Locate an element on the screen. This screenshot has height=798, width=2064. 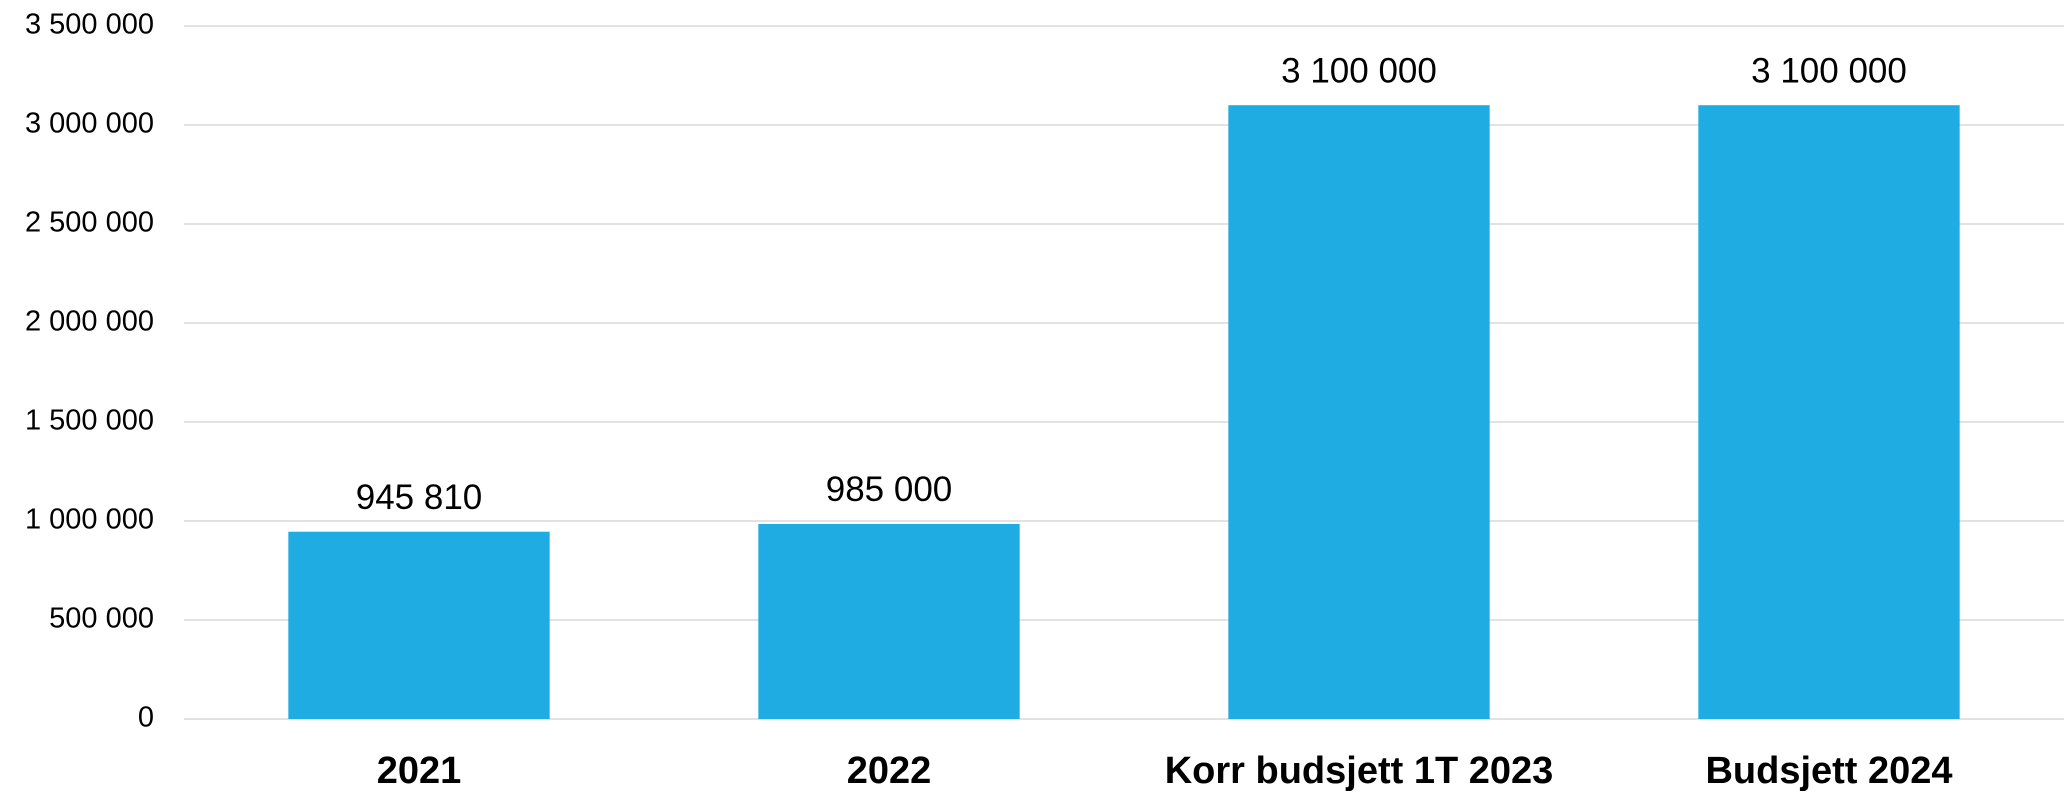
y-tick-label: 3 500 000 is located at coordinates (89, 25).